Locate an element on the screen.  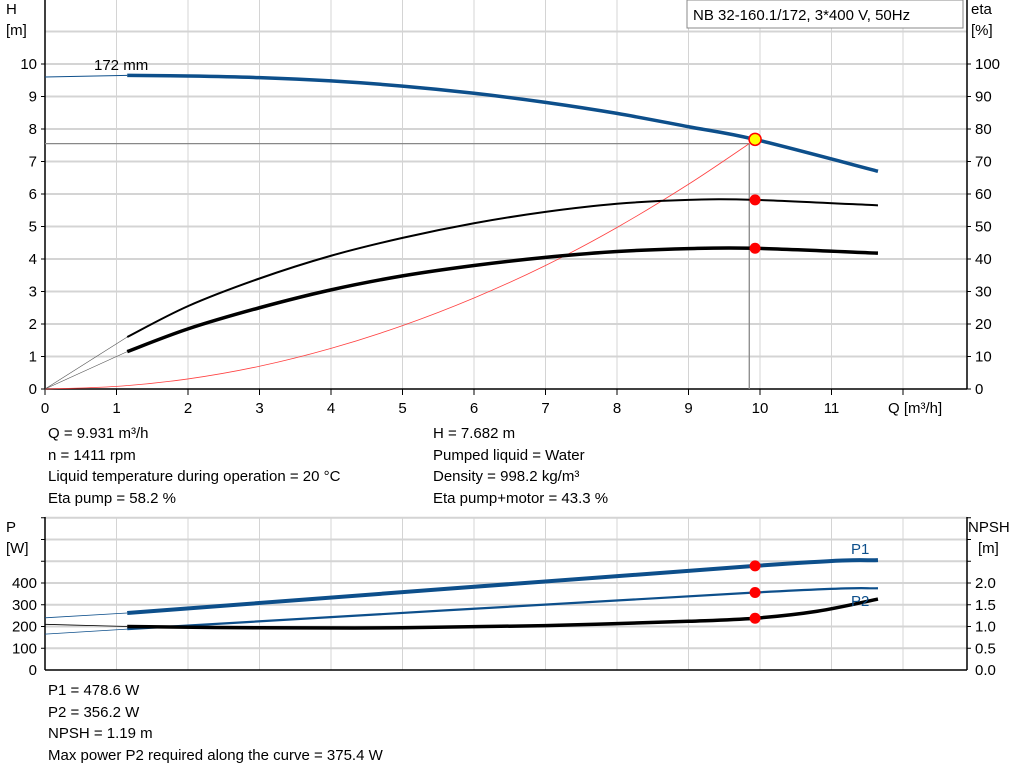
flow-value: Q = 9.931 m³/h is located at coordinates (98, 433).